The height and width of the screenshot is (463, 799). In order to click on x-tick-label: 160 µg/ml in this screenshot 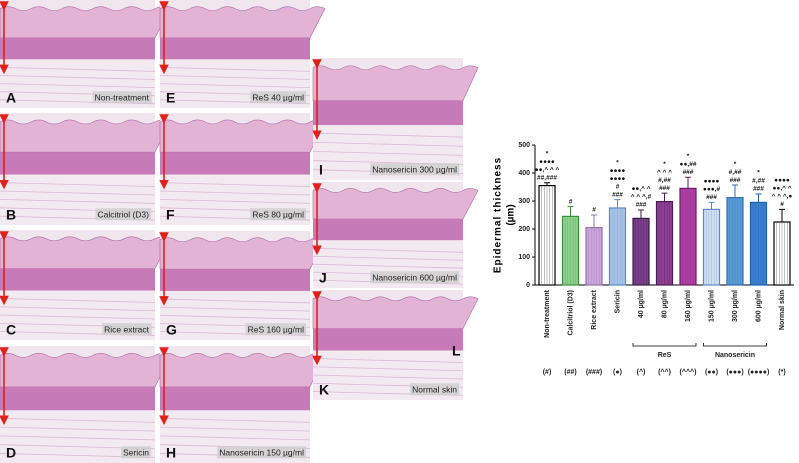, I will do `click(688, 306)`.